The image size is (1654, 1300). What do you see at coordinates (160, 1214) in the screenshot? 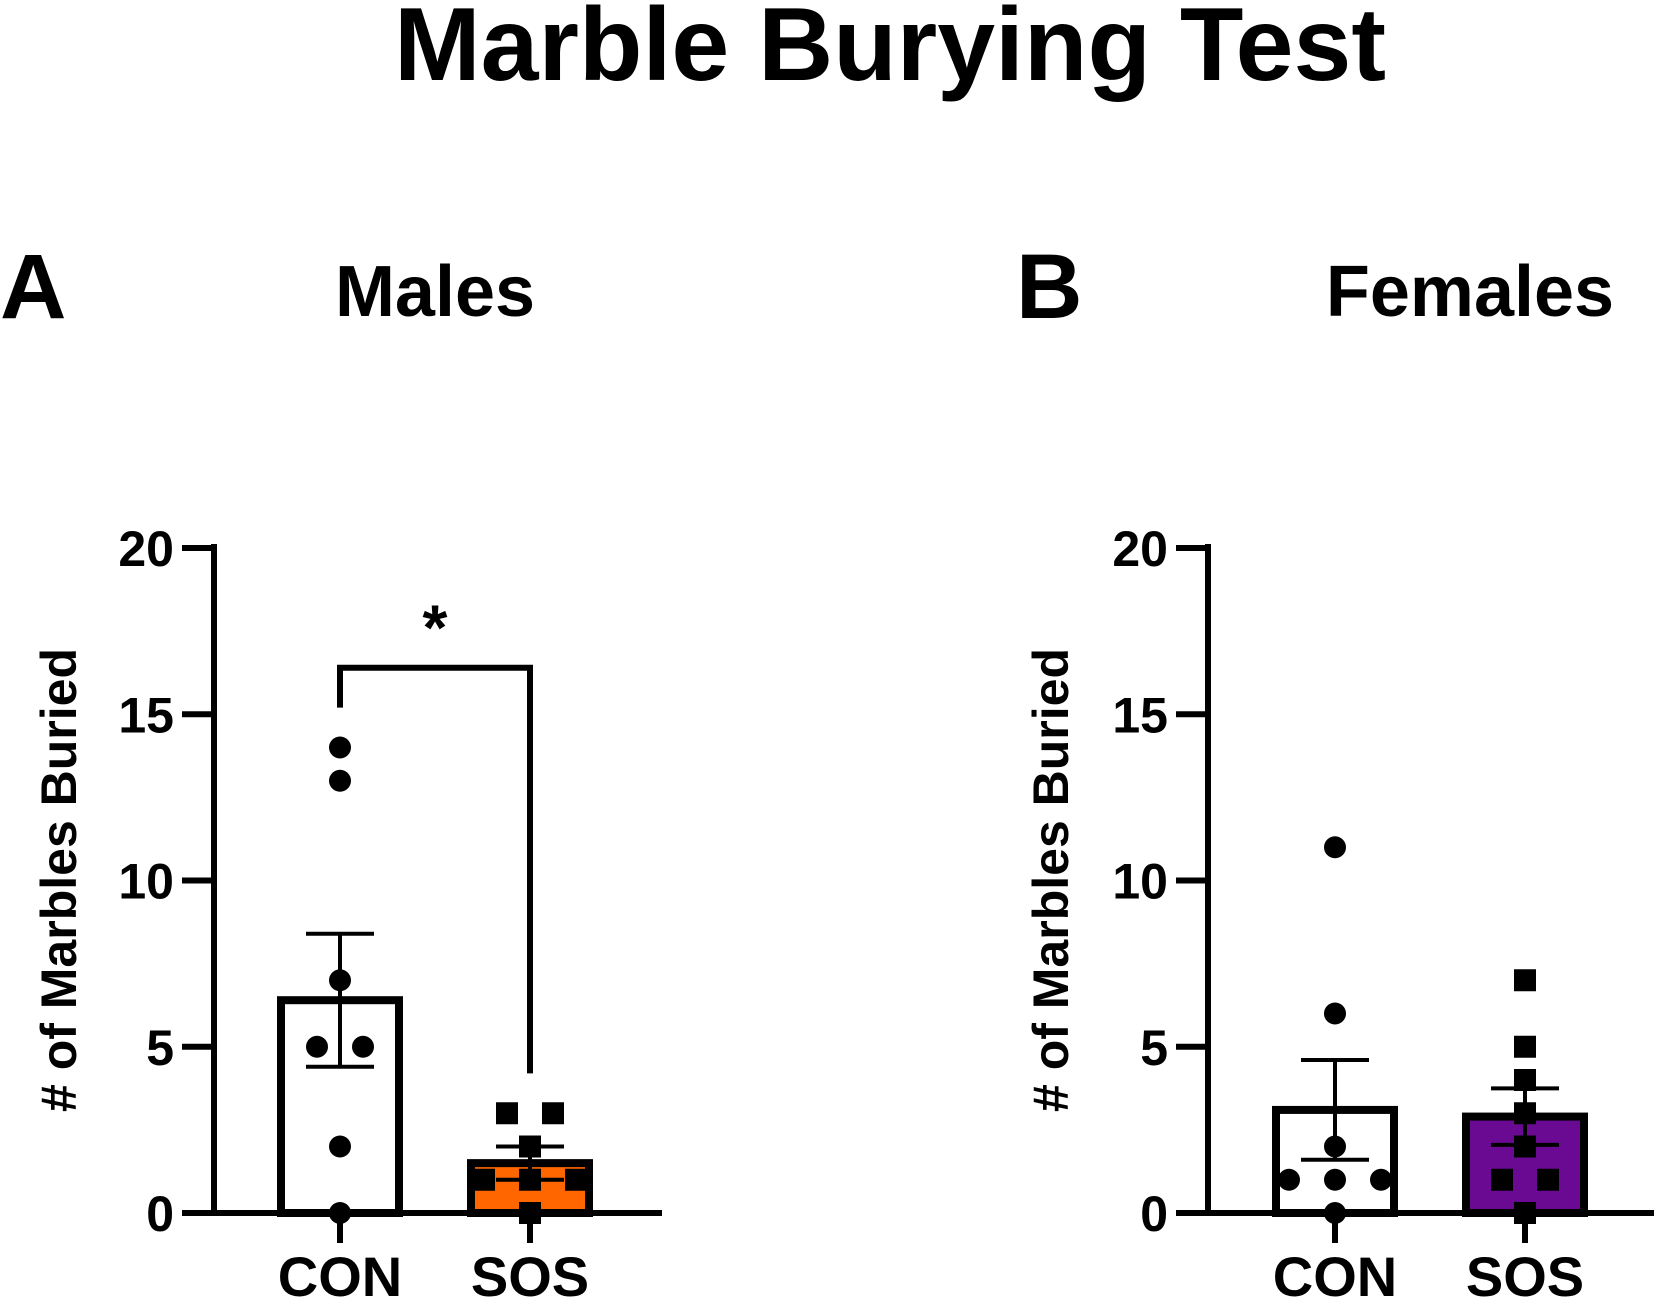
I see `panel-a-y-tick-label: 0` at bounding box center [160, 1214].